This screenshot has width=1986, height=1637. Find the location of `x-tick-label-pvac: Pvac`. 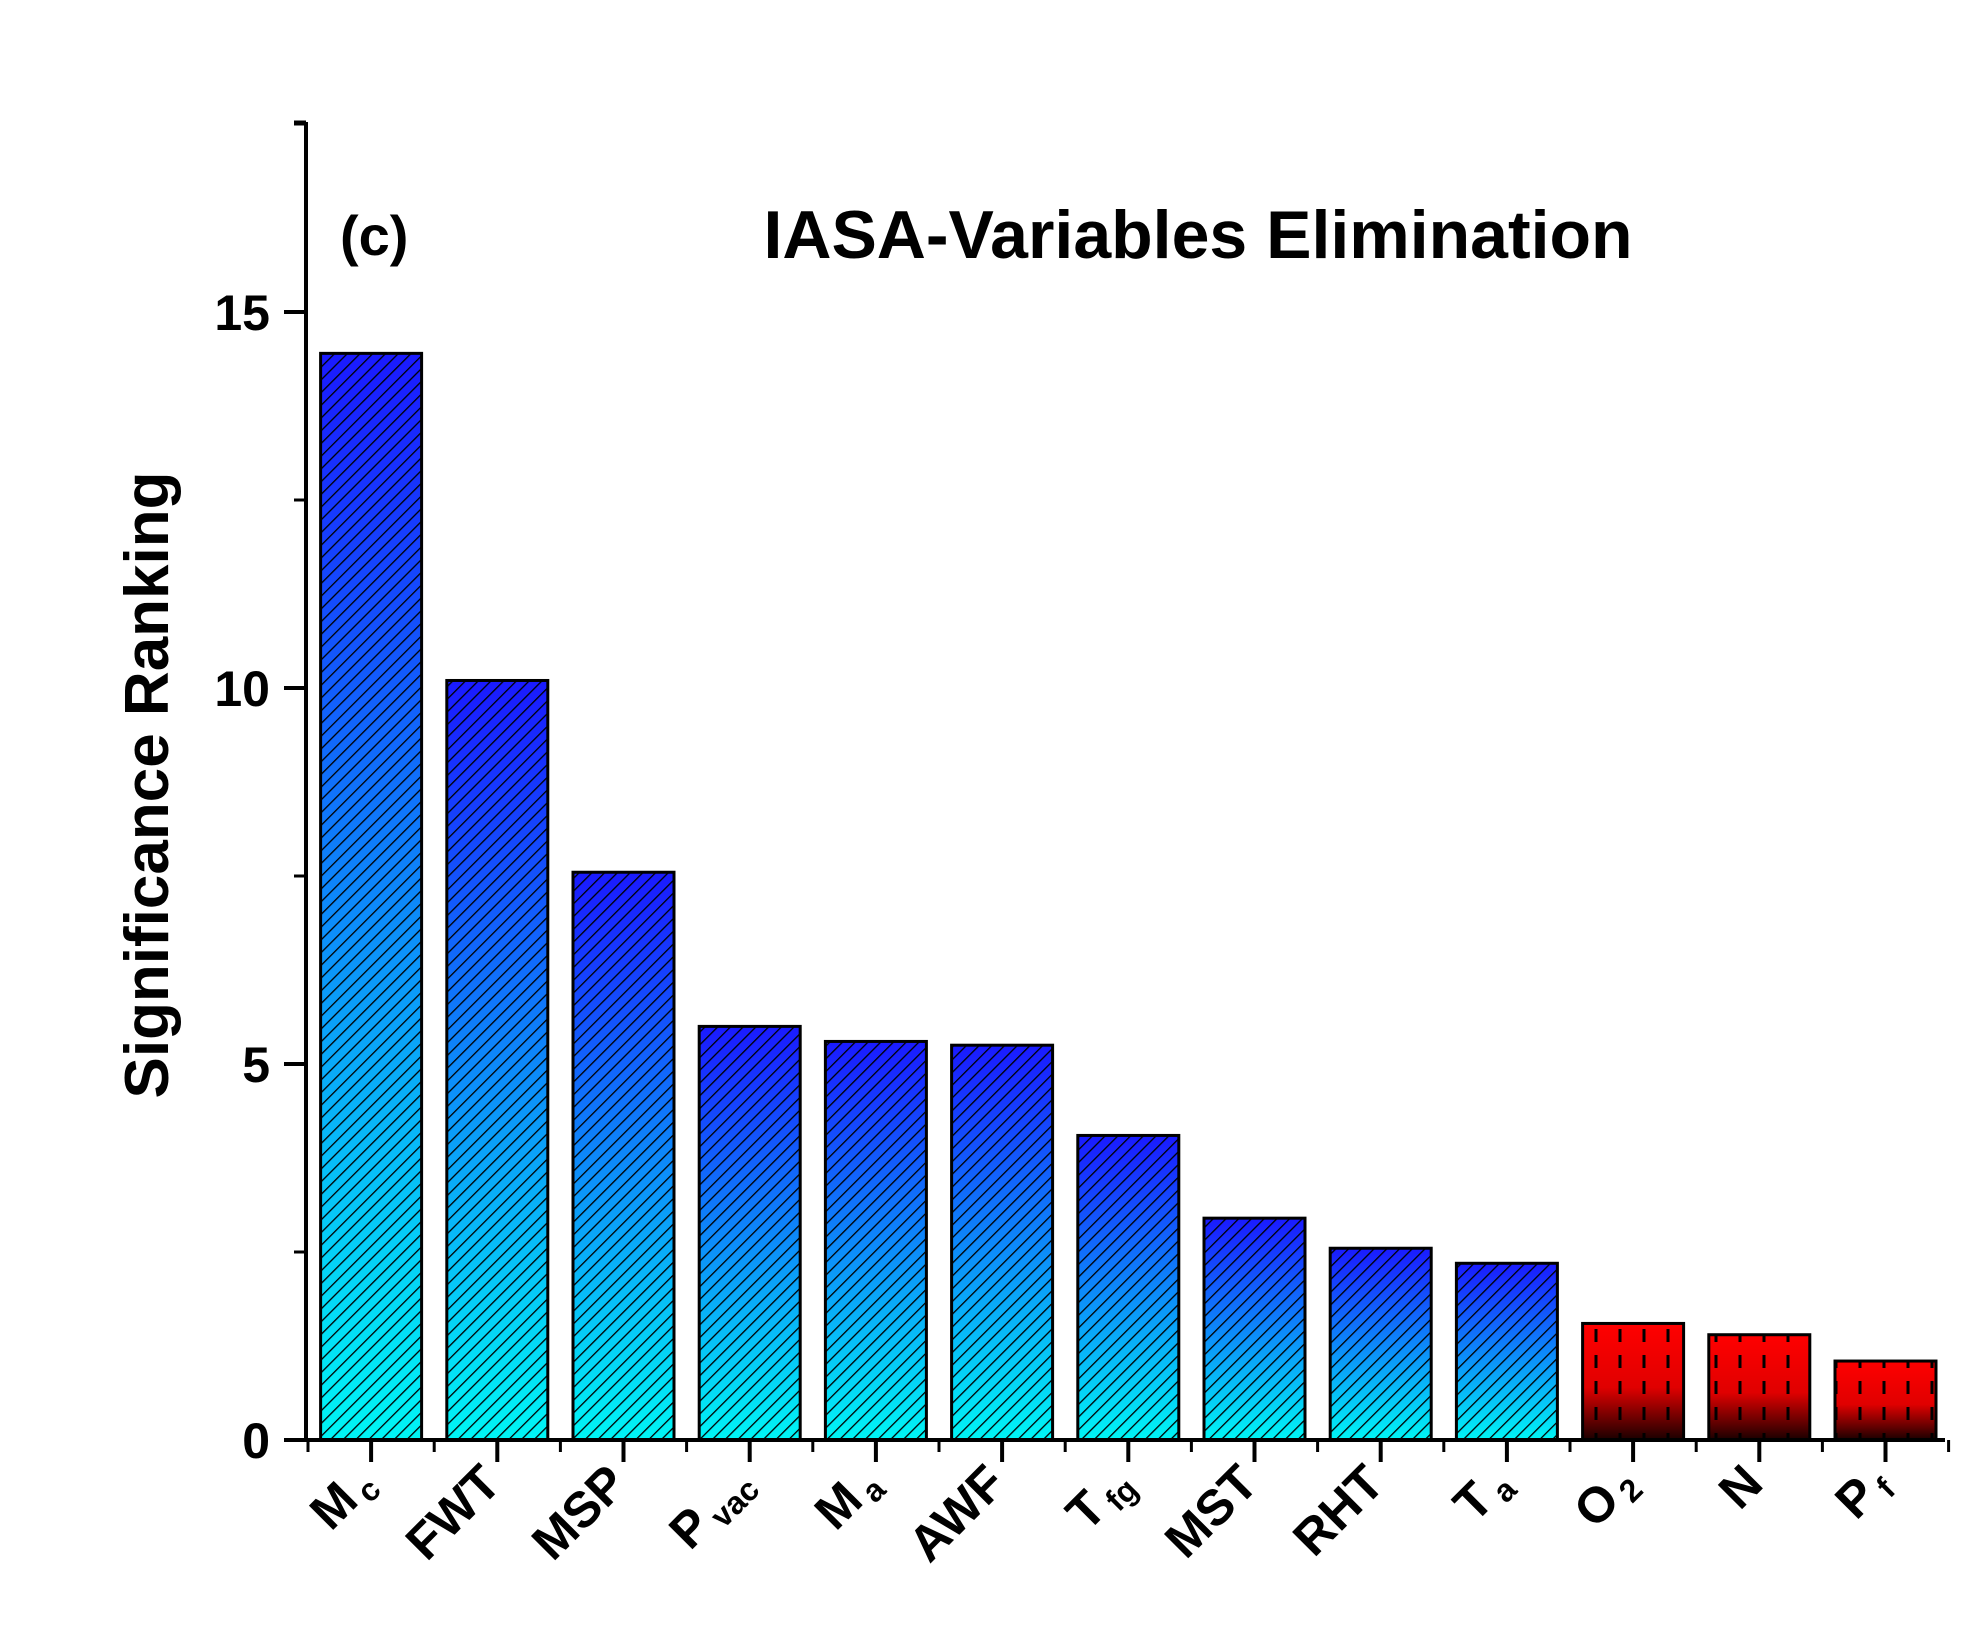

x-tick-label-pvac: Pvac is located at coordinates (712, 1508).